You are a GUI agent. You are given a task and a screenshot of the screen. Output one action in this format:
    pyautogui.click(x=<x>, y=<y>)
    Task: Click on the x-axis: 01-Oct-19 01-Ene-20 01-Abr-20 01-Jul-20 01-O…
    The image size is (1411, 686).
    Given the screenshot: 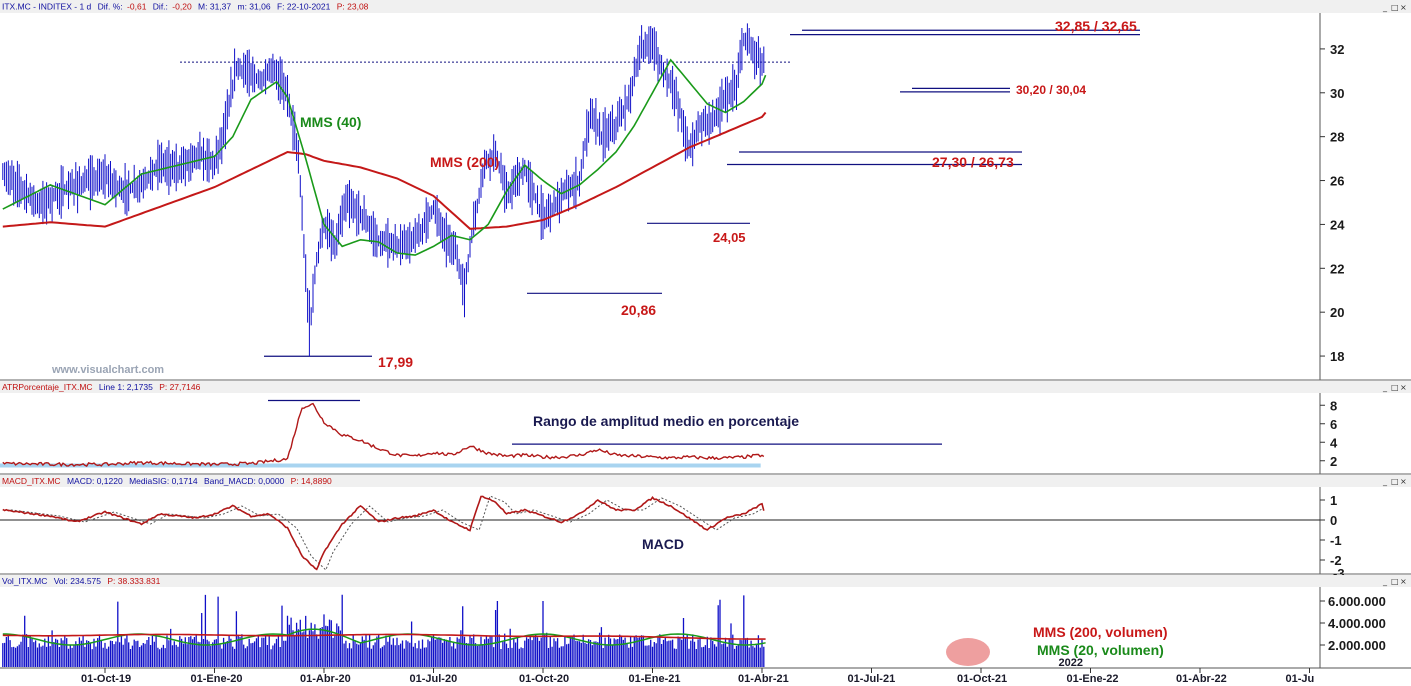 What is the action you would take?
    pyautogui.click(x=697, y=671)
    